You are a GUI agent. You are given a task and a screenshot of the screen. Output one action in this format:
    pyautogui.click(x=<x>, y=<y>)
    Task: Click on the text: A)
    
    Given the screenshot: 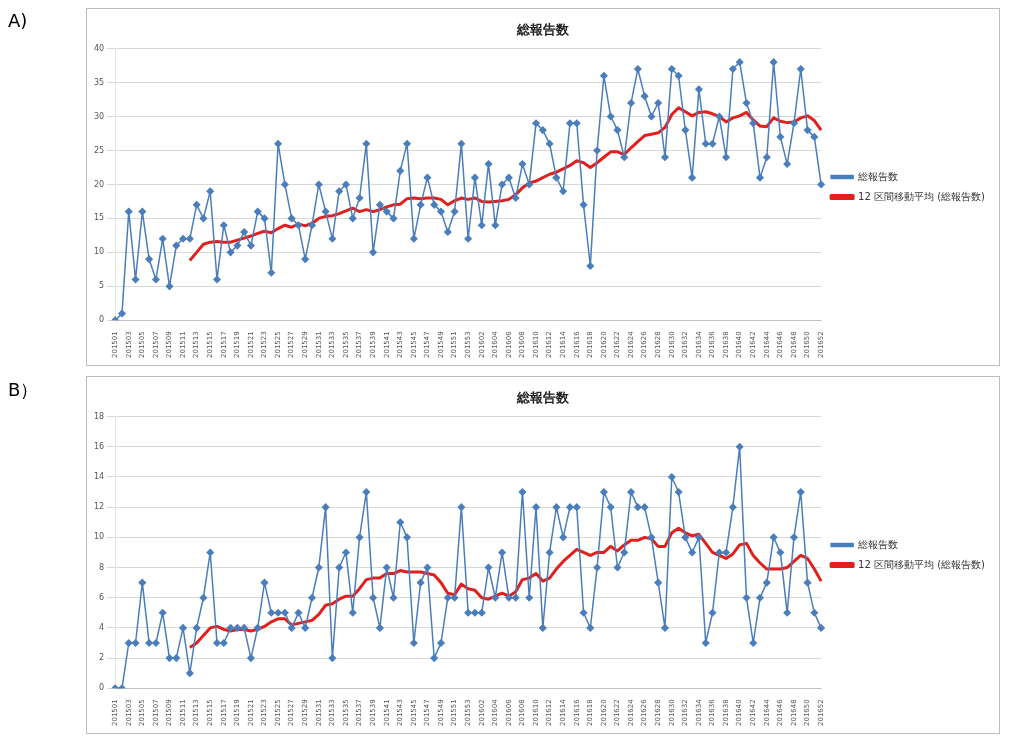 What is the action you would take?
    pyautogui.click(x=18, y=20)
    